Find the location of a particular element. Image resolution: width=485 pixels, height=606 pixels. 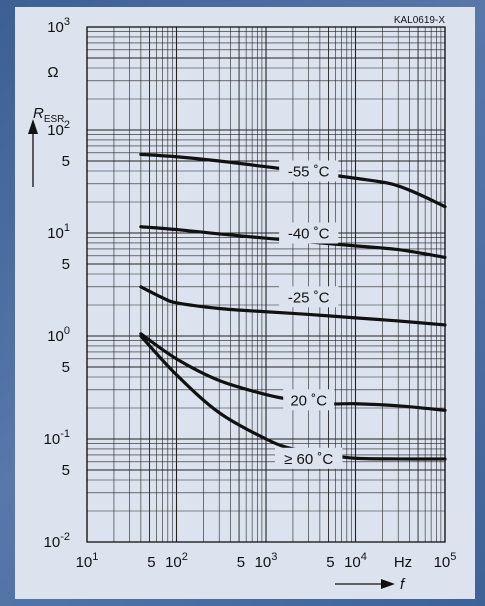

y-tick-exponent: 3 is located at coordinates (67, 22).